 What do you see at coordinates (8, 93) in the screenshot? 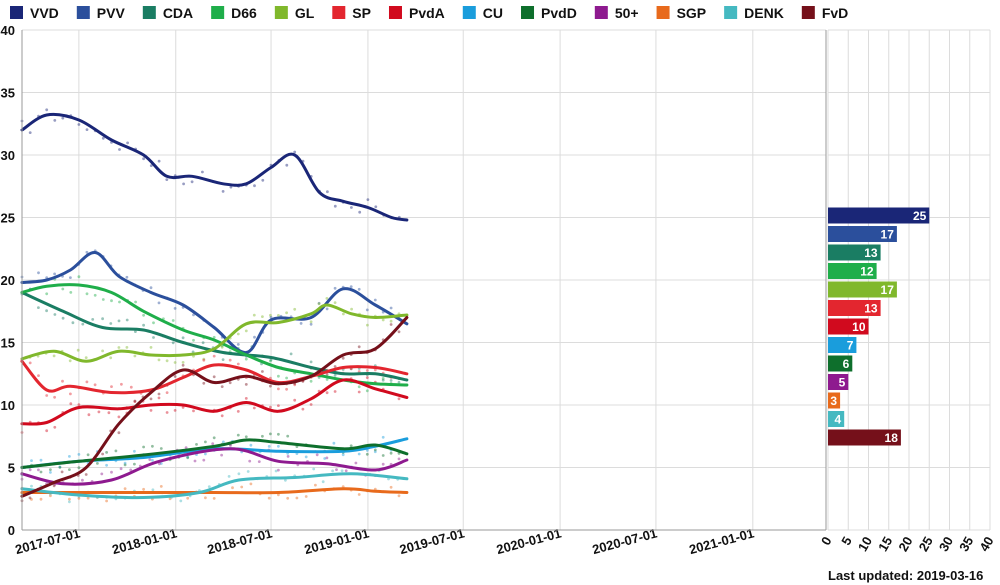
I see `y-tick-label: 35` at bounding box center [8, 93].